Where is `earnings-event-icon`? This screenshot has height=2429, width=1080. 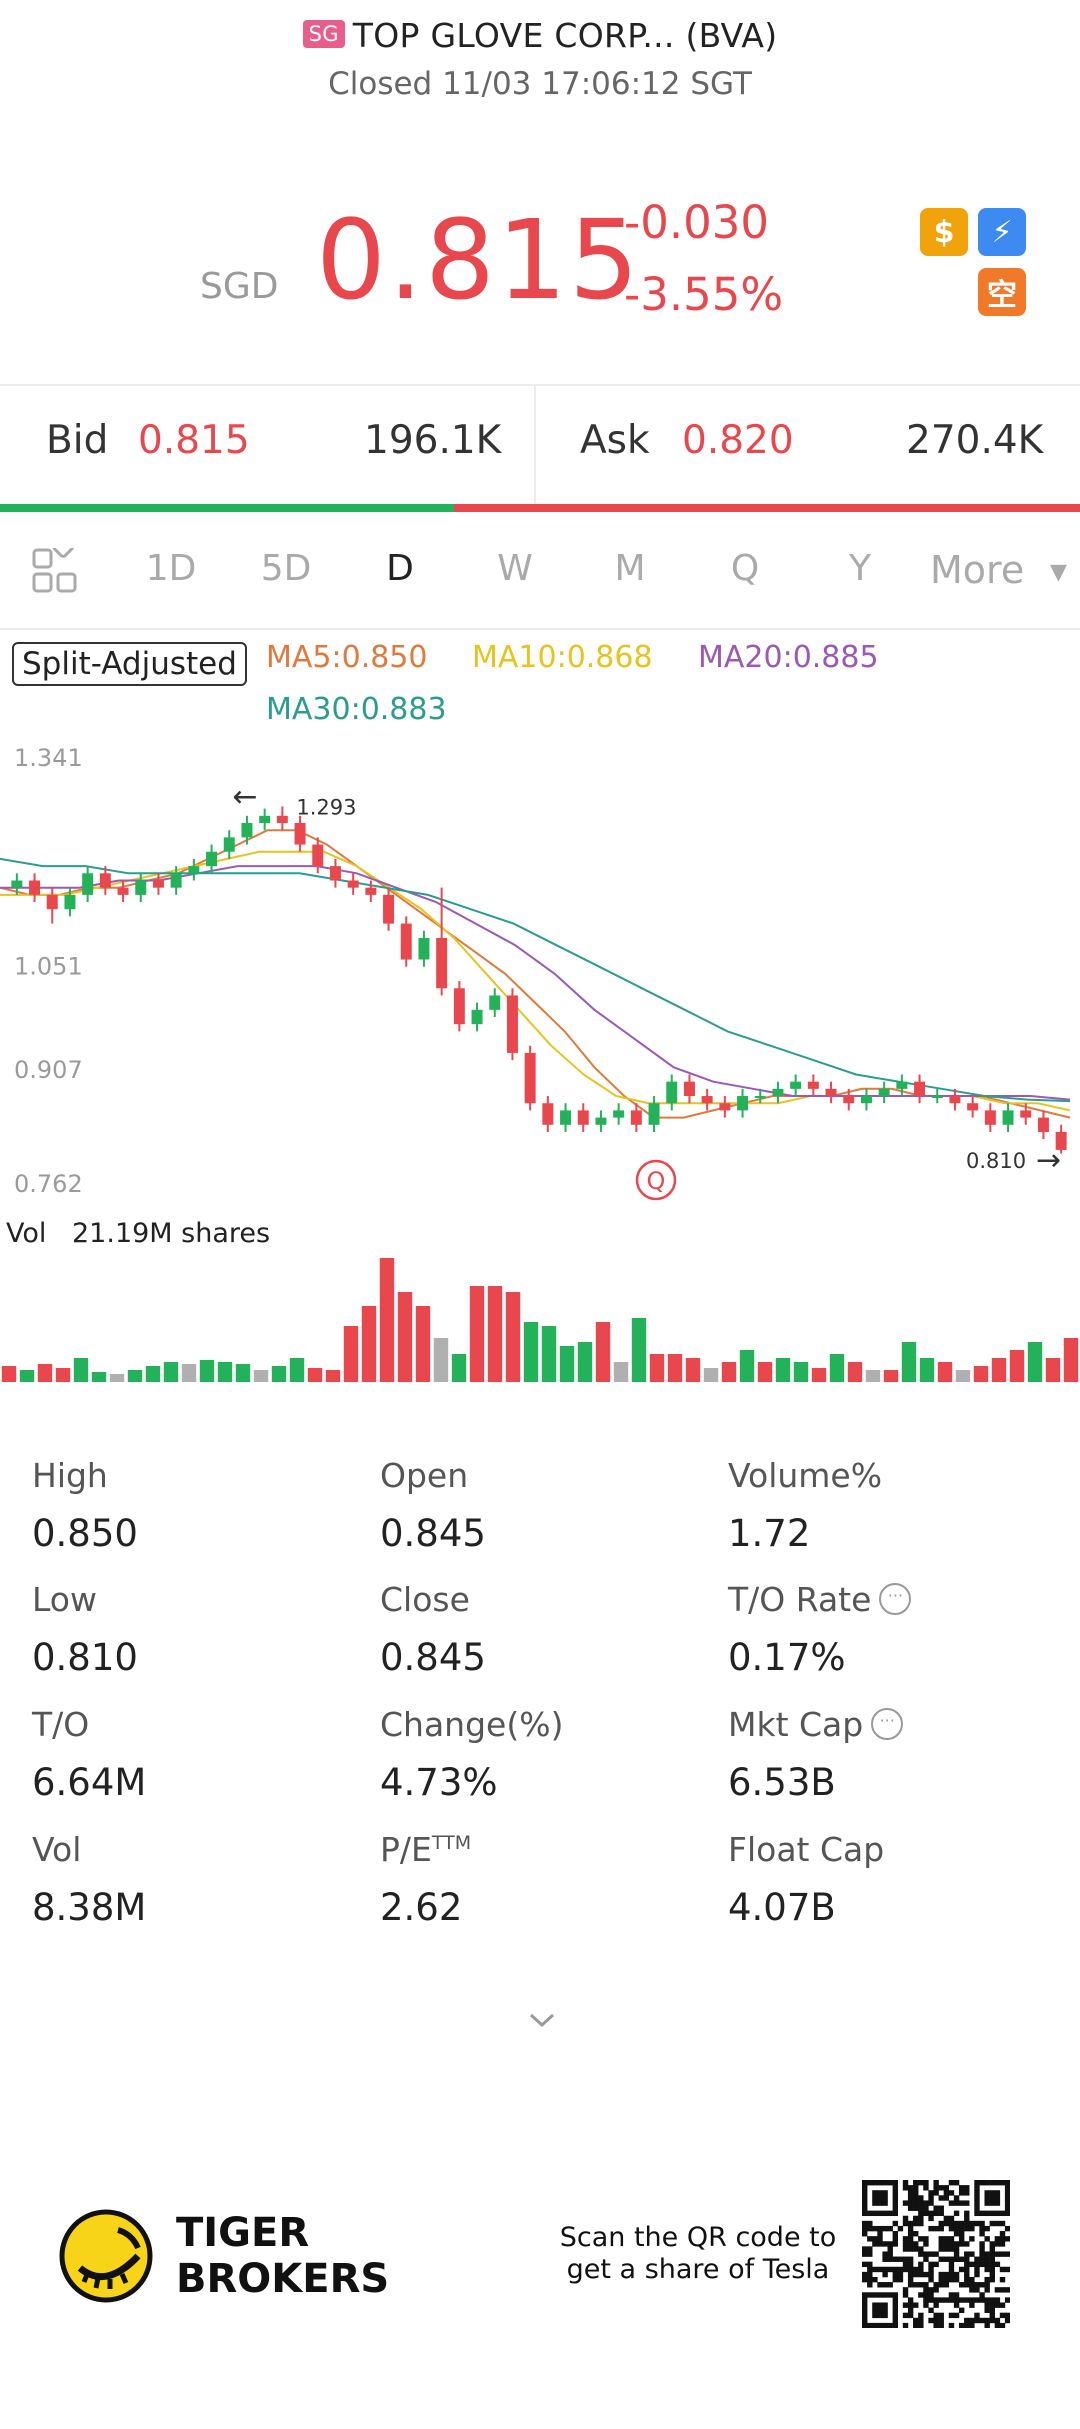 earnings-event-icon is located at coordinates (656, 1180).